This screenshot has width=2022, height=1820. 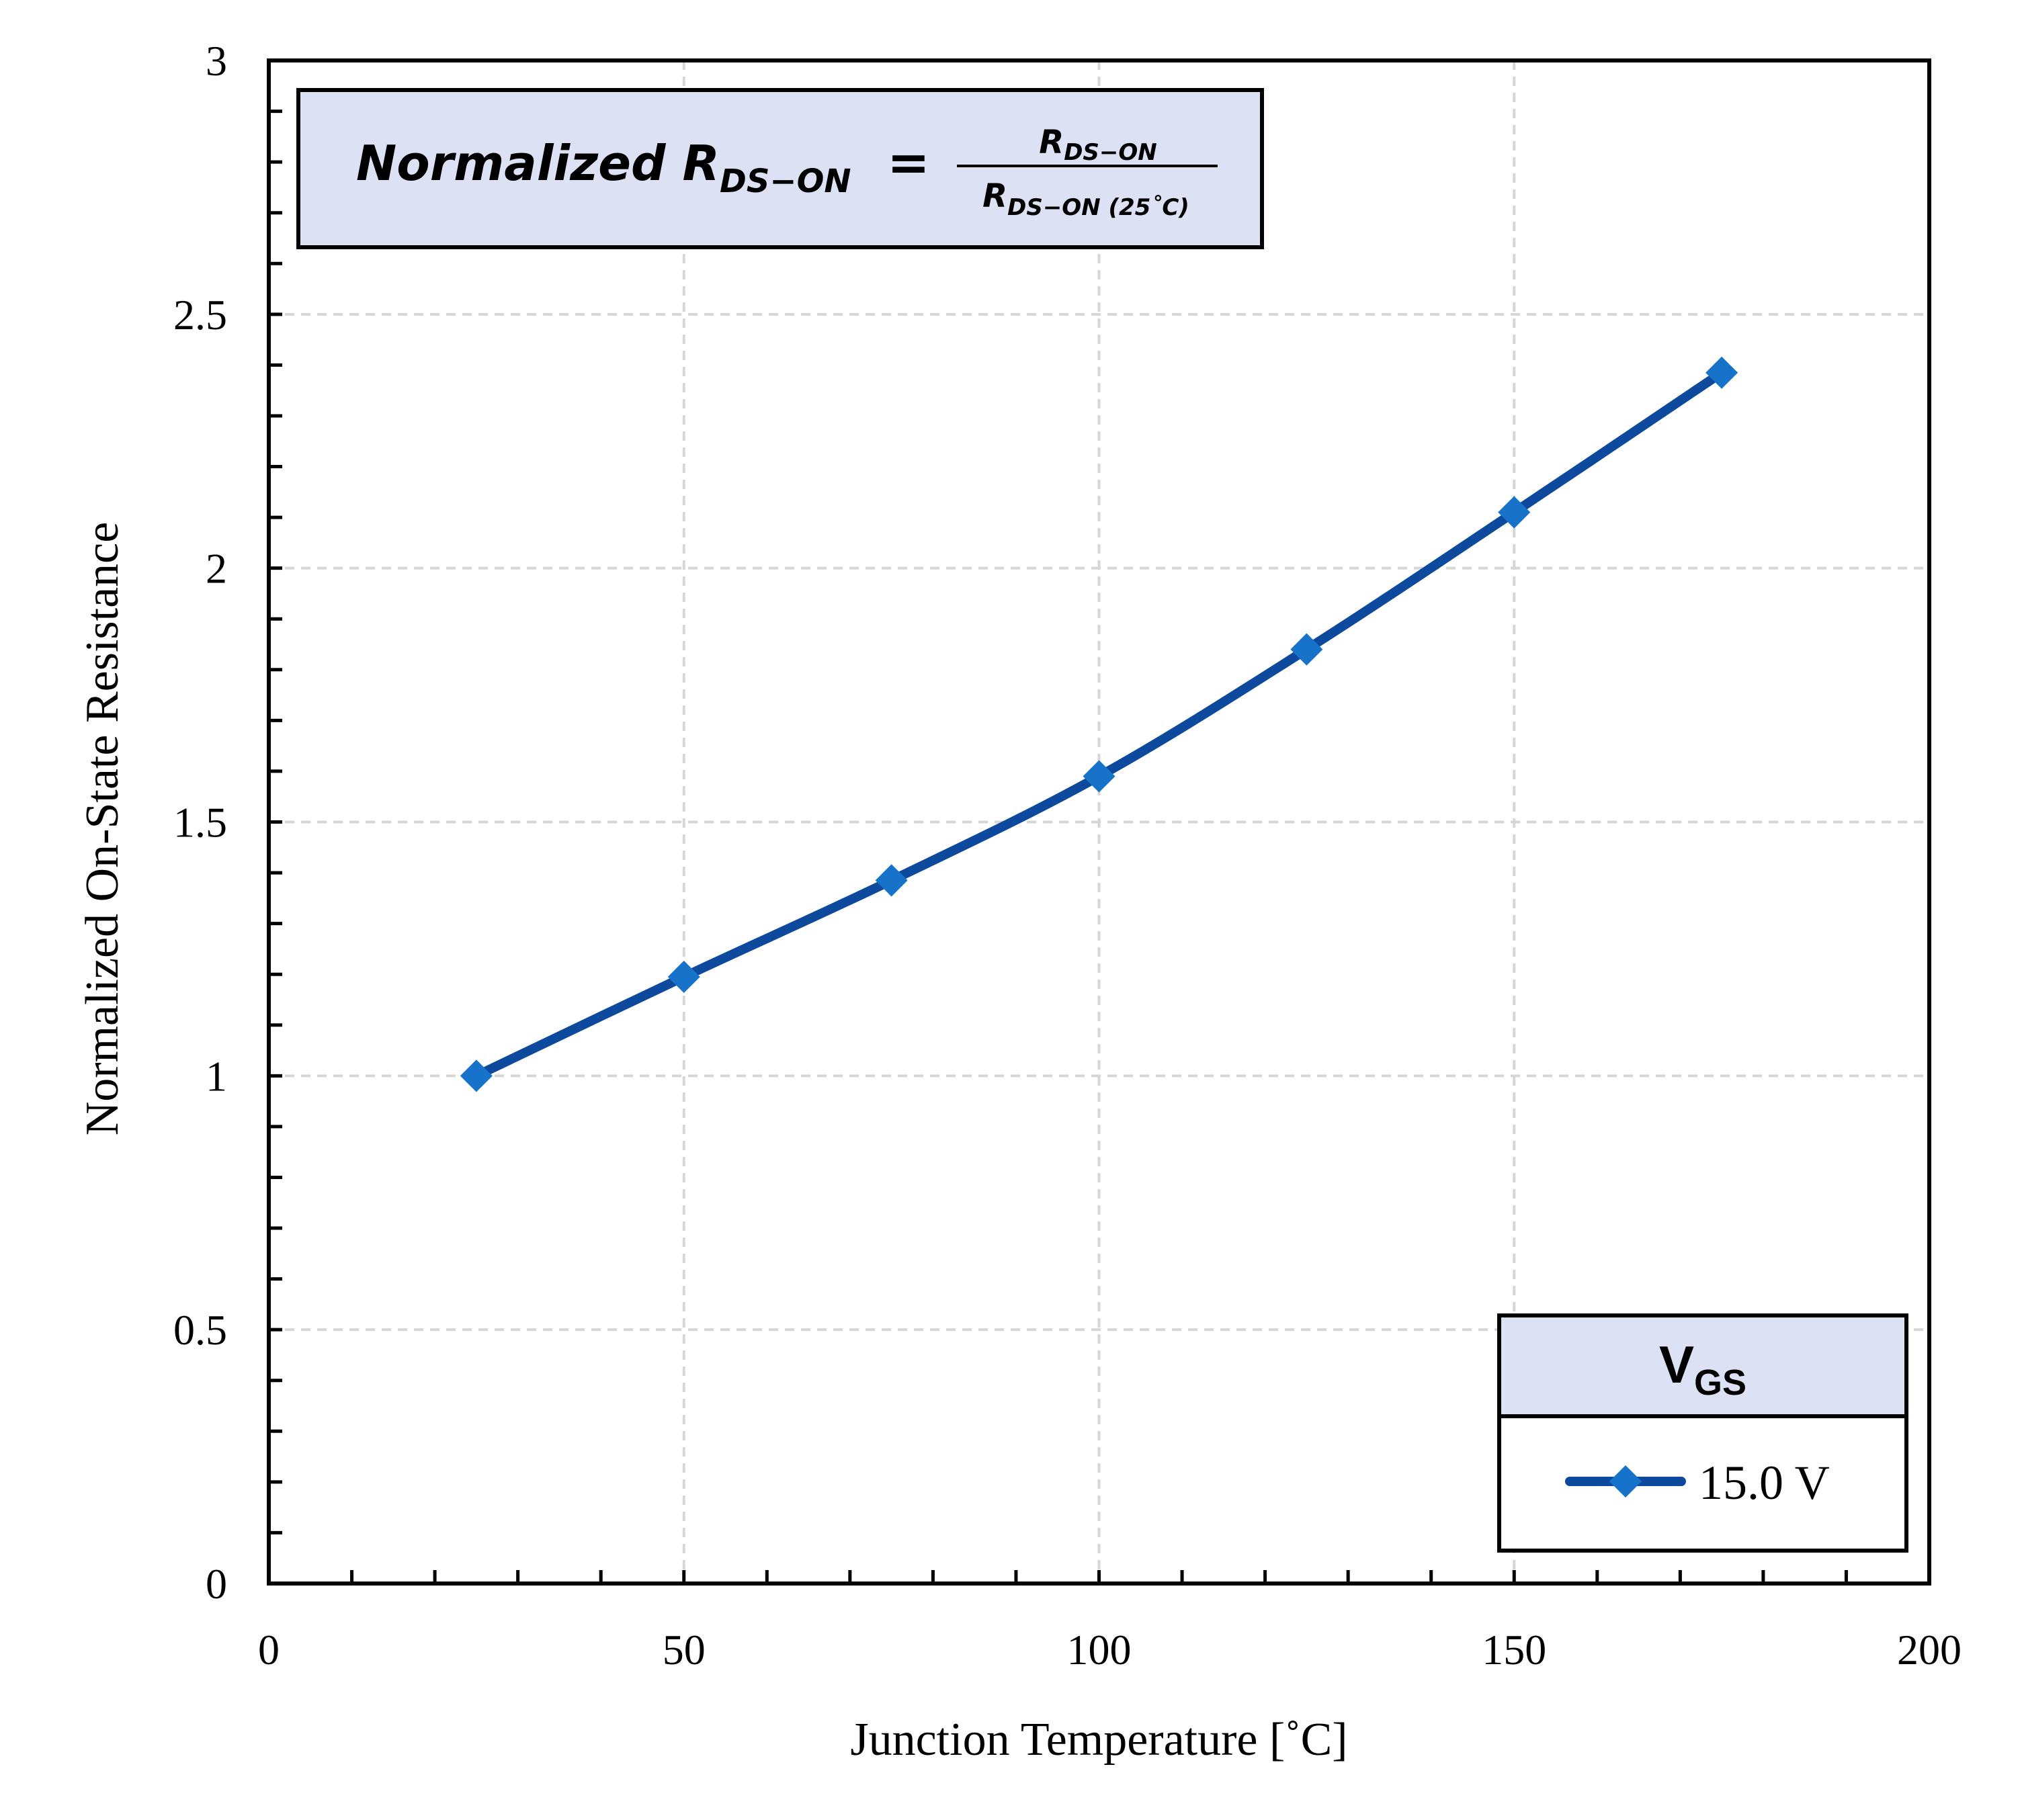 I want to click on formula-den-sub: DS−ON (25˚C), so click(x=1098, y=207).